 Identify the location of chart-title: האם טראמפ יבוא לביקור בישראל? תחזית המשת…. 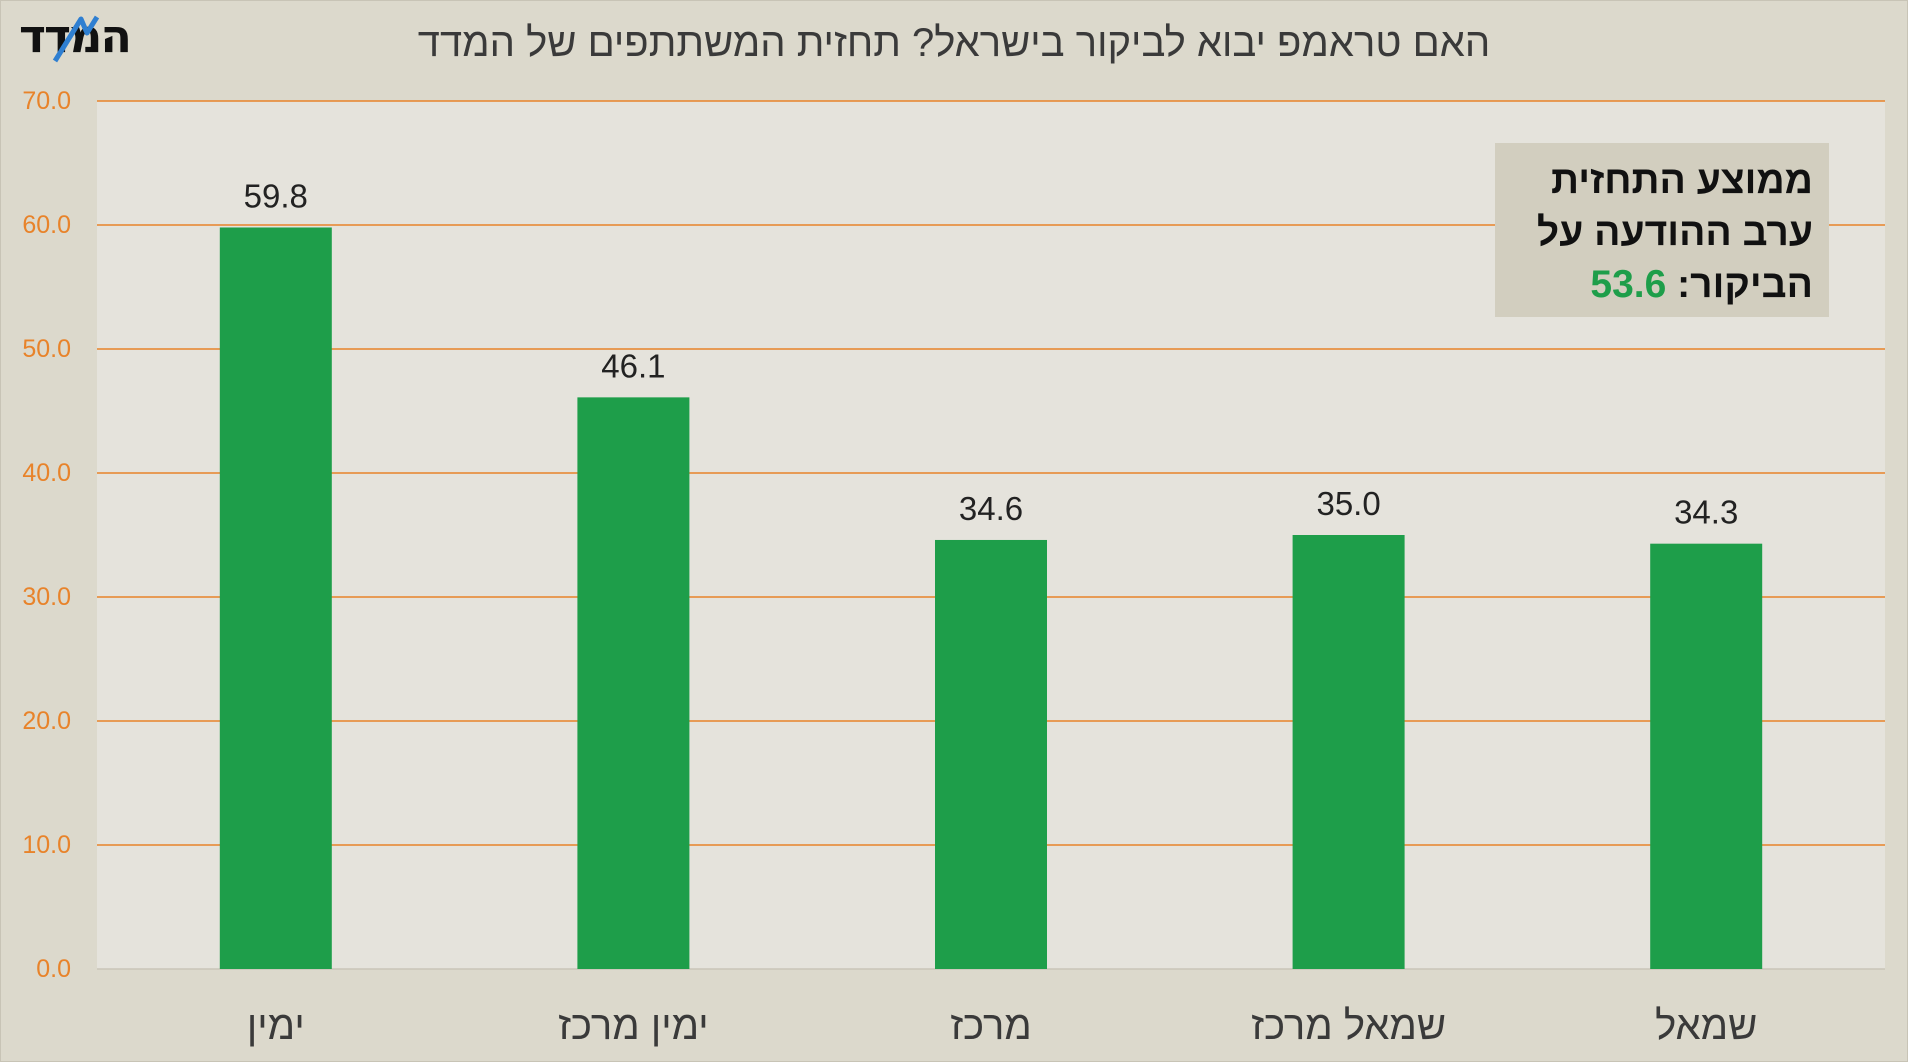
(954, 43).